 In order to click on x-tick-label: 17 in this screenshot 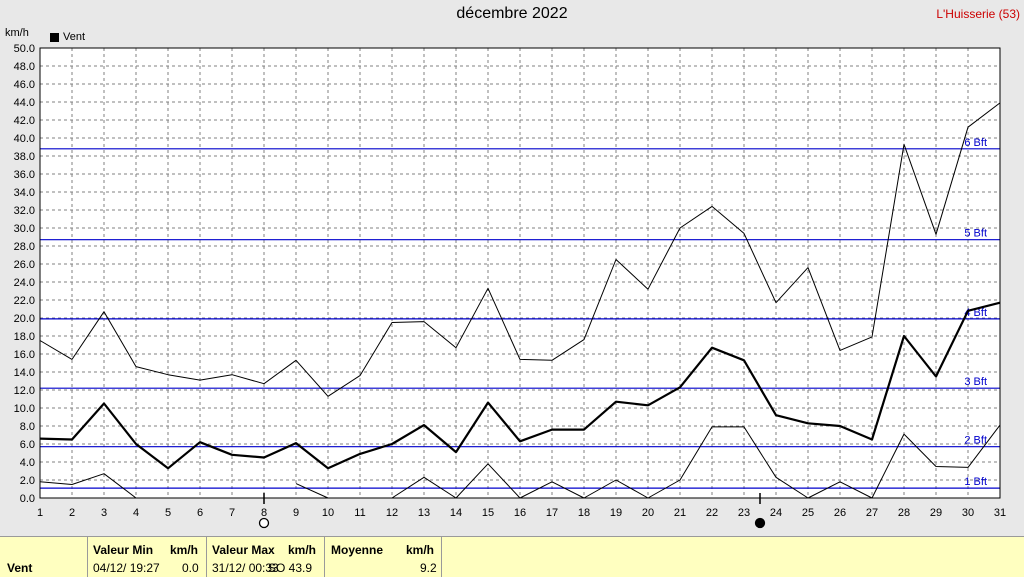, I will do `click(552, 513)`.